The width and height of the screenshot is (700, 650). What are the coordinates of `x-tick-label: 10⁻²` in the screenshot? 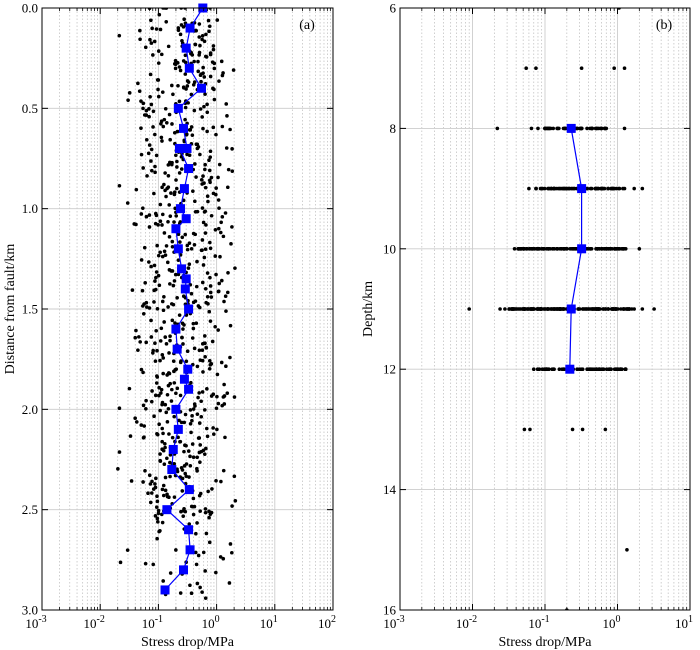 It's located at (94, 622).